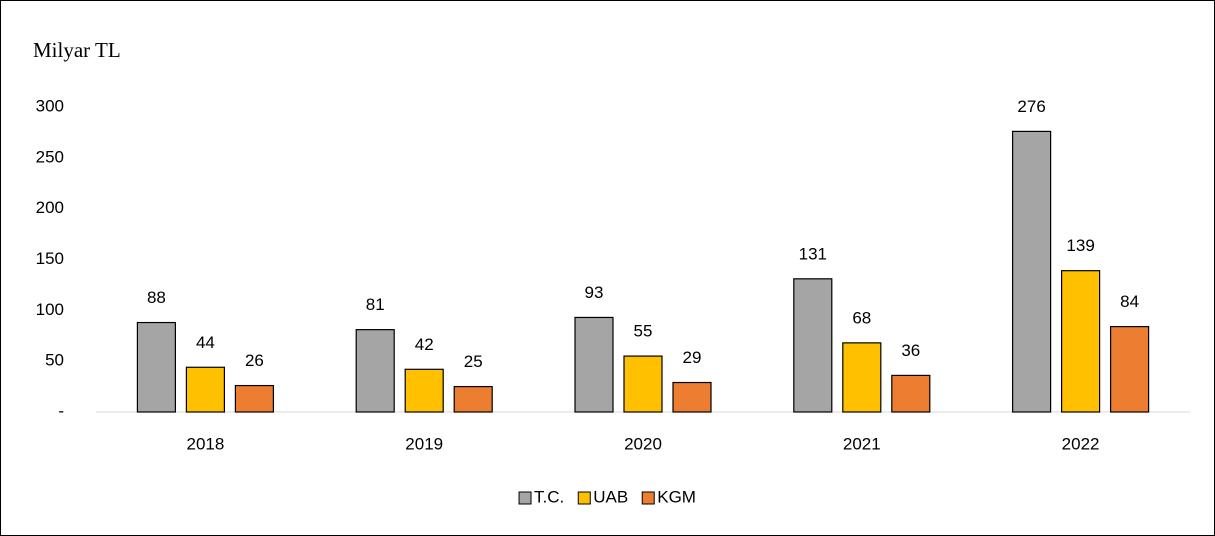 Image resolution: width=1215 pixels, height=536 pixels. What do you see at coordinates (375, 304) in the screenshot?
I see `data-label: 81` at bounding box center [375, 304].